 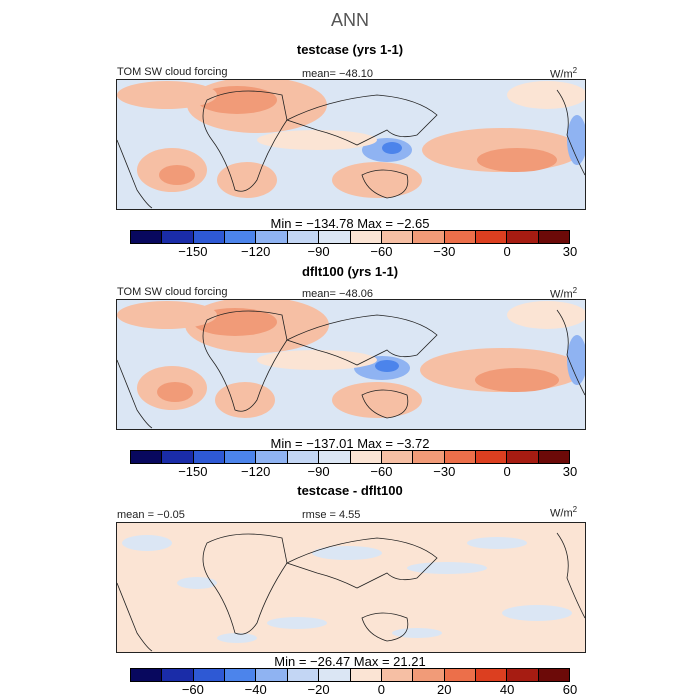 What do you see at coordinates (350, 490) in the screenshot?
I see `panel-3-title: testcase - dflt100` at bounding box center [350, 490].